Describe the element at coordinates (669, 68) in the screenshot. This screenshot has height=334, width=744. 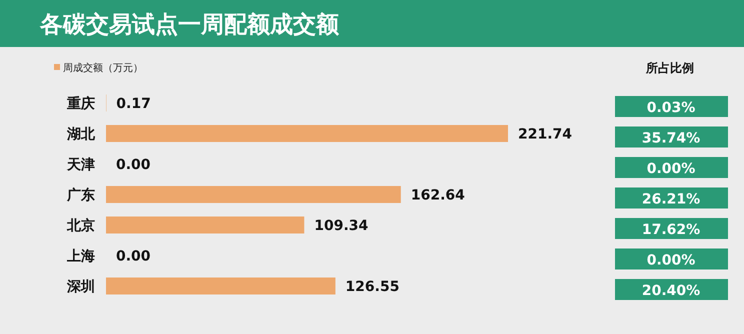
I see `text: 所占比例` at that location.